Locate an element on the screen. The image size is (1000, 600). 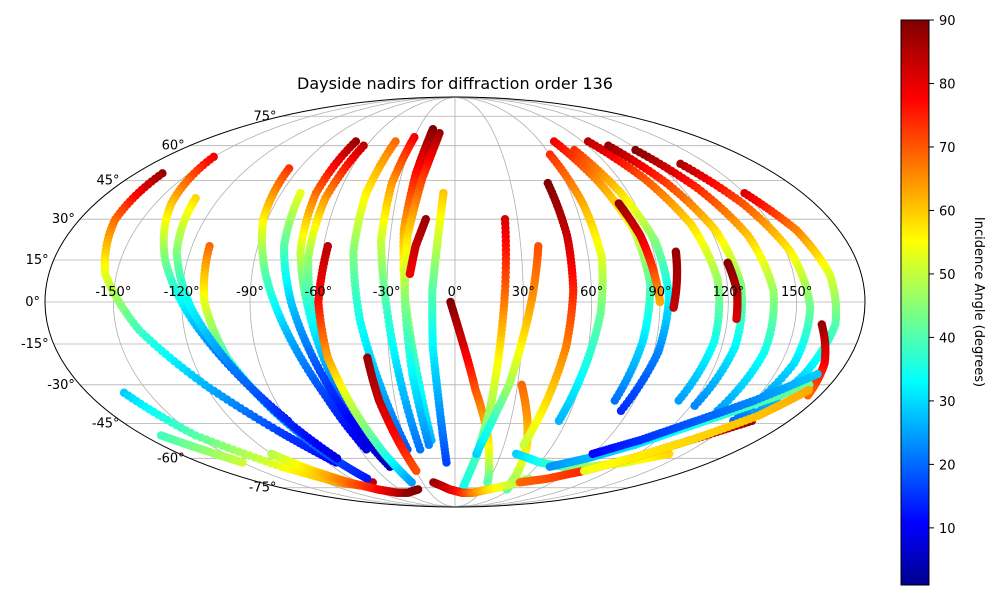
lon-tick-label: 30° is located at coordinates (523, 292).